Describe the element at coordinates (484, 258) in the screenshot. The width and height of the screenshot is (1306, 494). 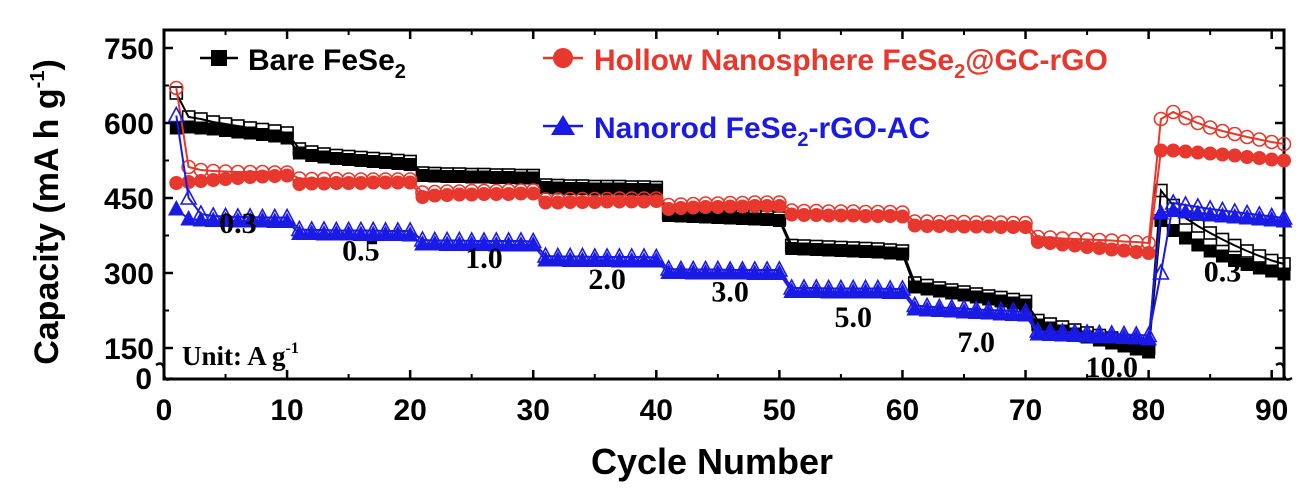
I see `rate-label: 1.0` at that location.